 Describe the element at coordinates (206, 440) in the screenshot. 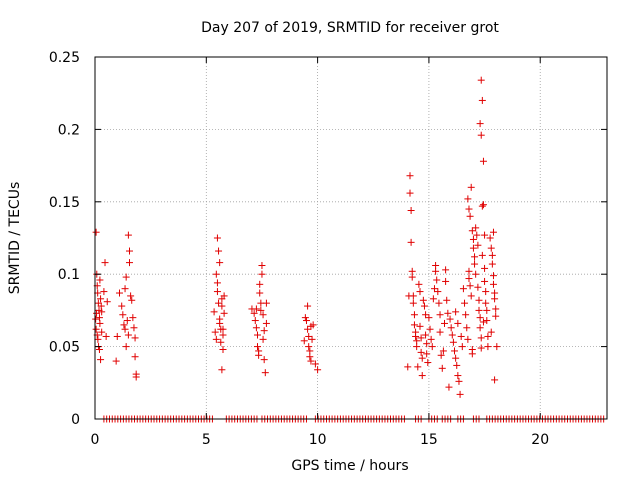

I see `x-tick-label: 5` at that location.